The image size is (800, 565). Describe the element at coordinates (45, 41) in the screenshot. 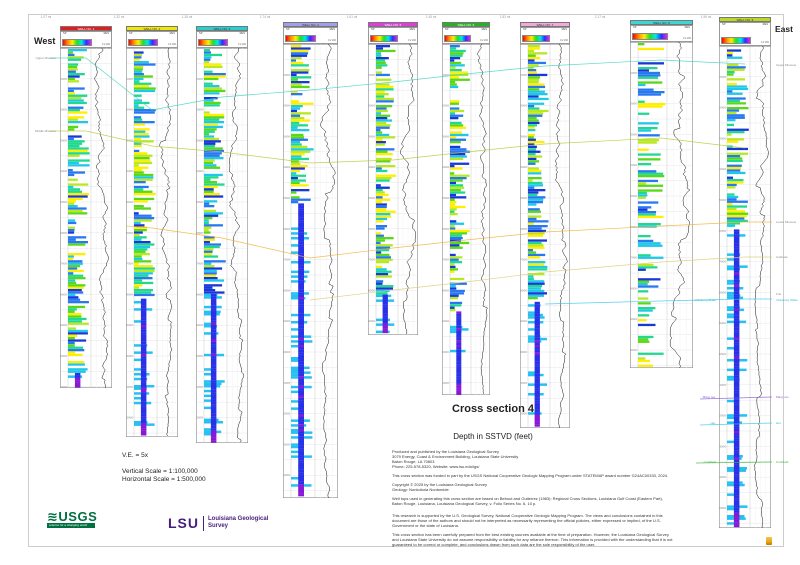

I see `west-label: West` at that location.